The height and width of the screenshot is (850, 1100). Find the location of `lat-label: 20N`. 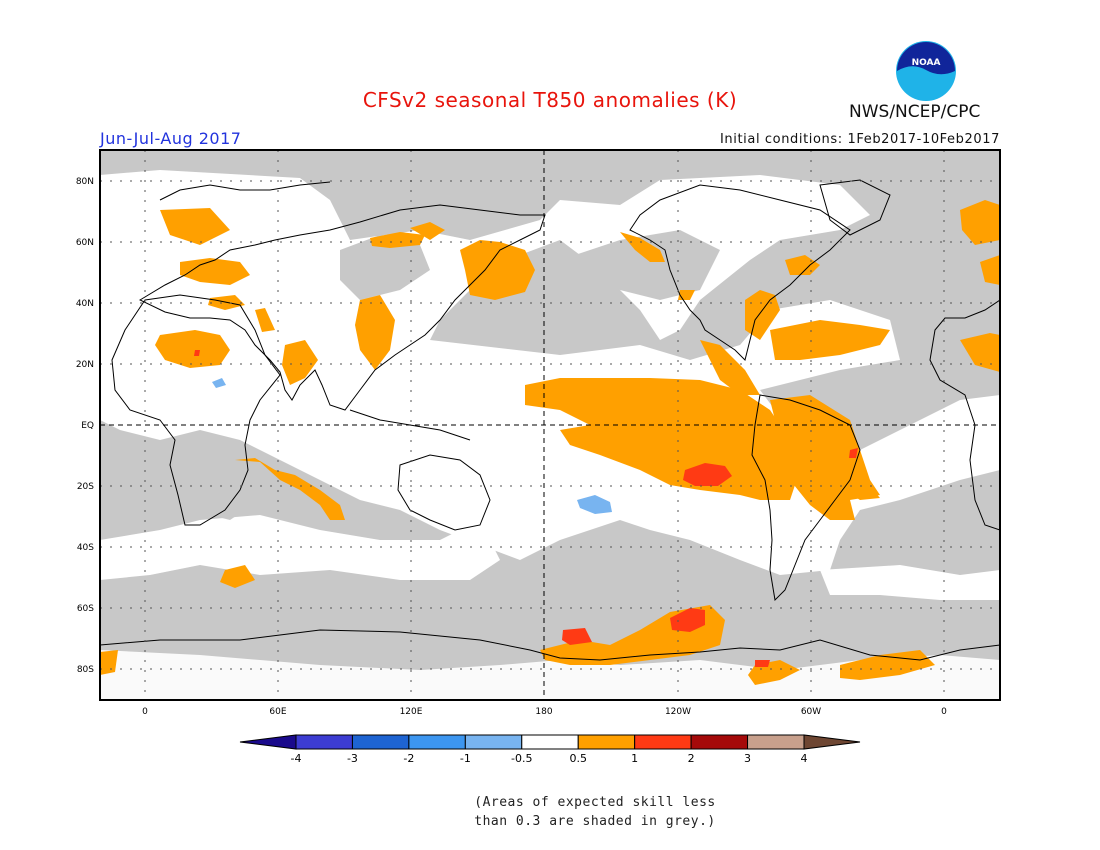

lat-label: 20N is located at coordinates (85, 365).